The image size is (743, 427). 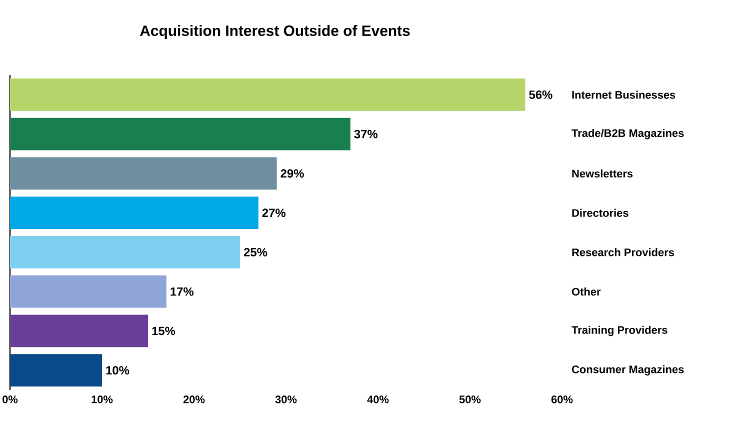 What do you see at coordinates (292, 173) in the screenshot?
I see `data-label: 29%` at bounding box center [292, 173].